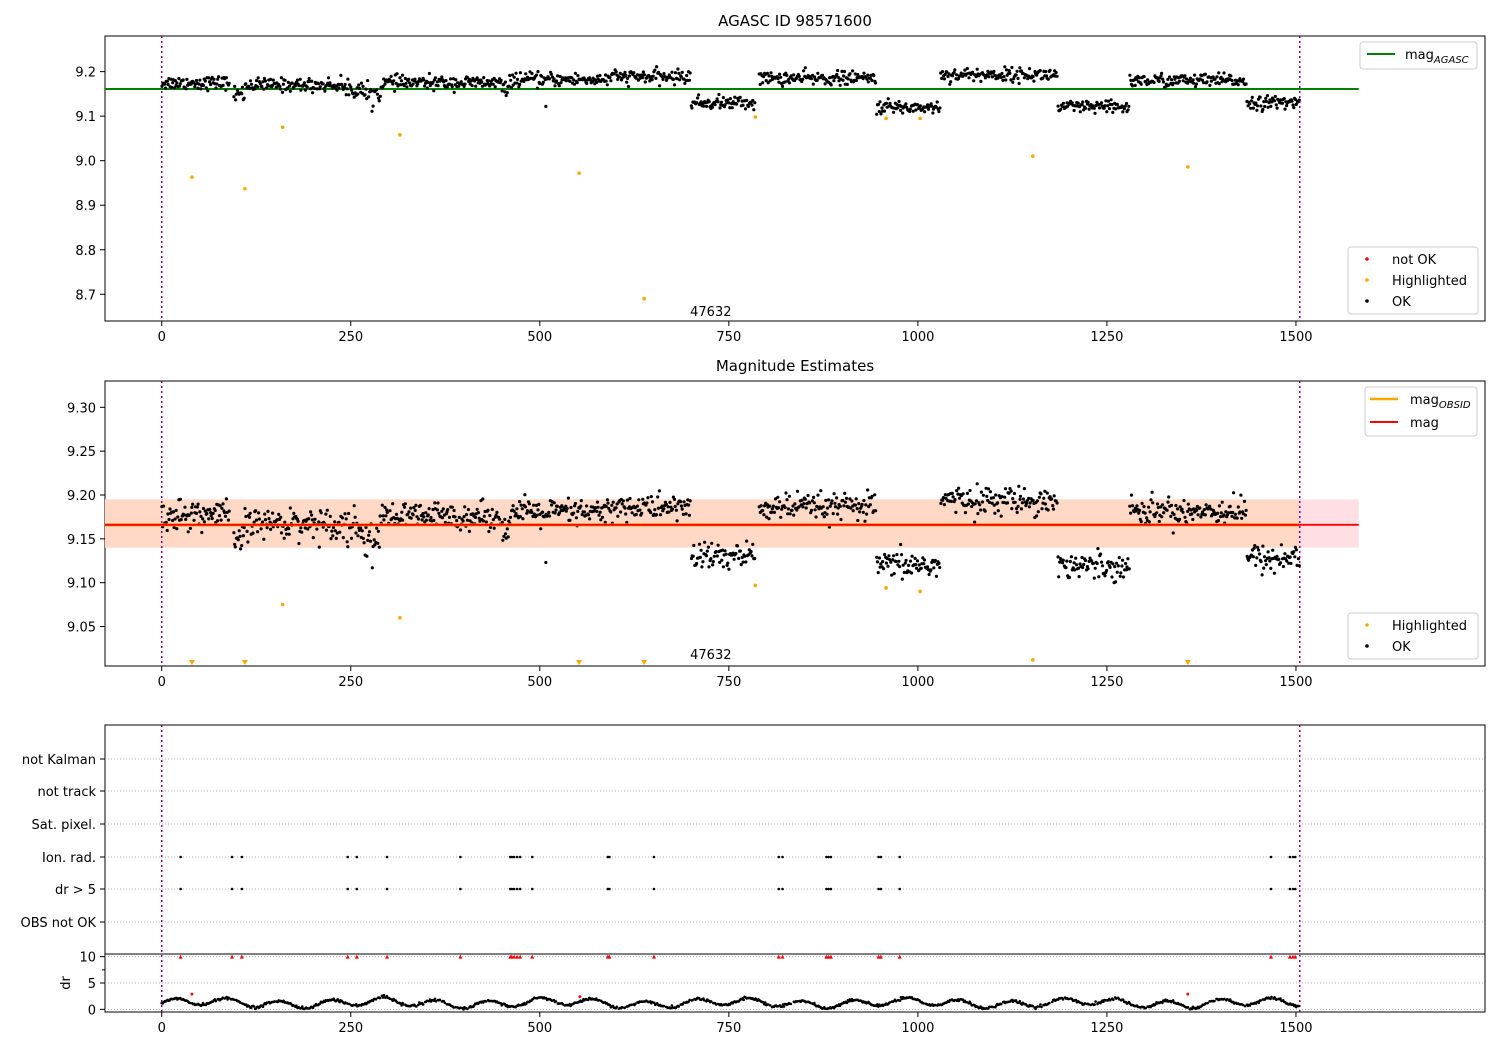 The width and height of the screenshot is (1500, 1050). I want to click on dr-over-limit-marker, so click(1295, 956).